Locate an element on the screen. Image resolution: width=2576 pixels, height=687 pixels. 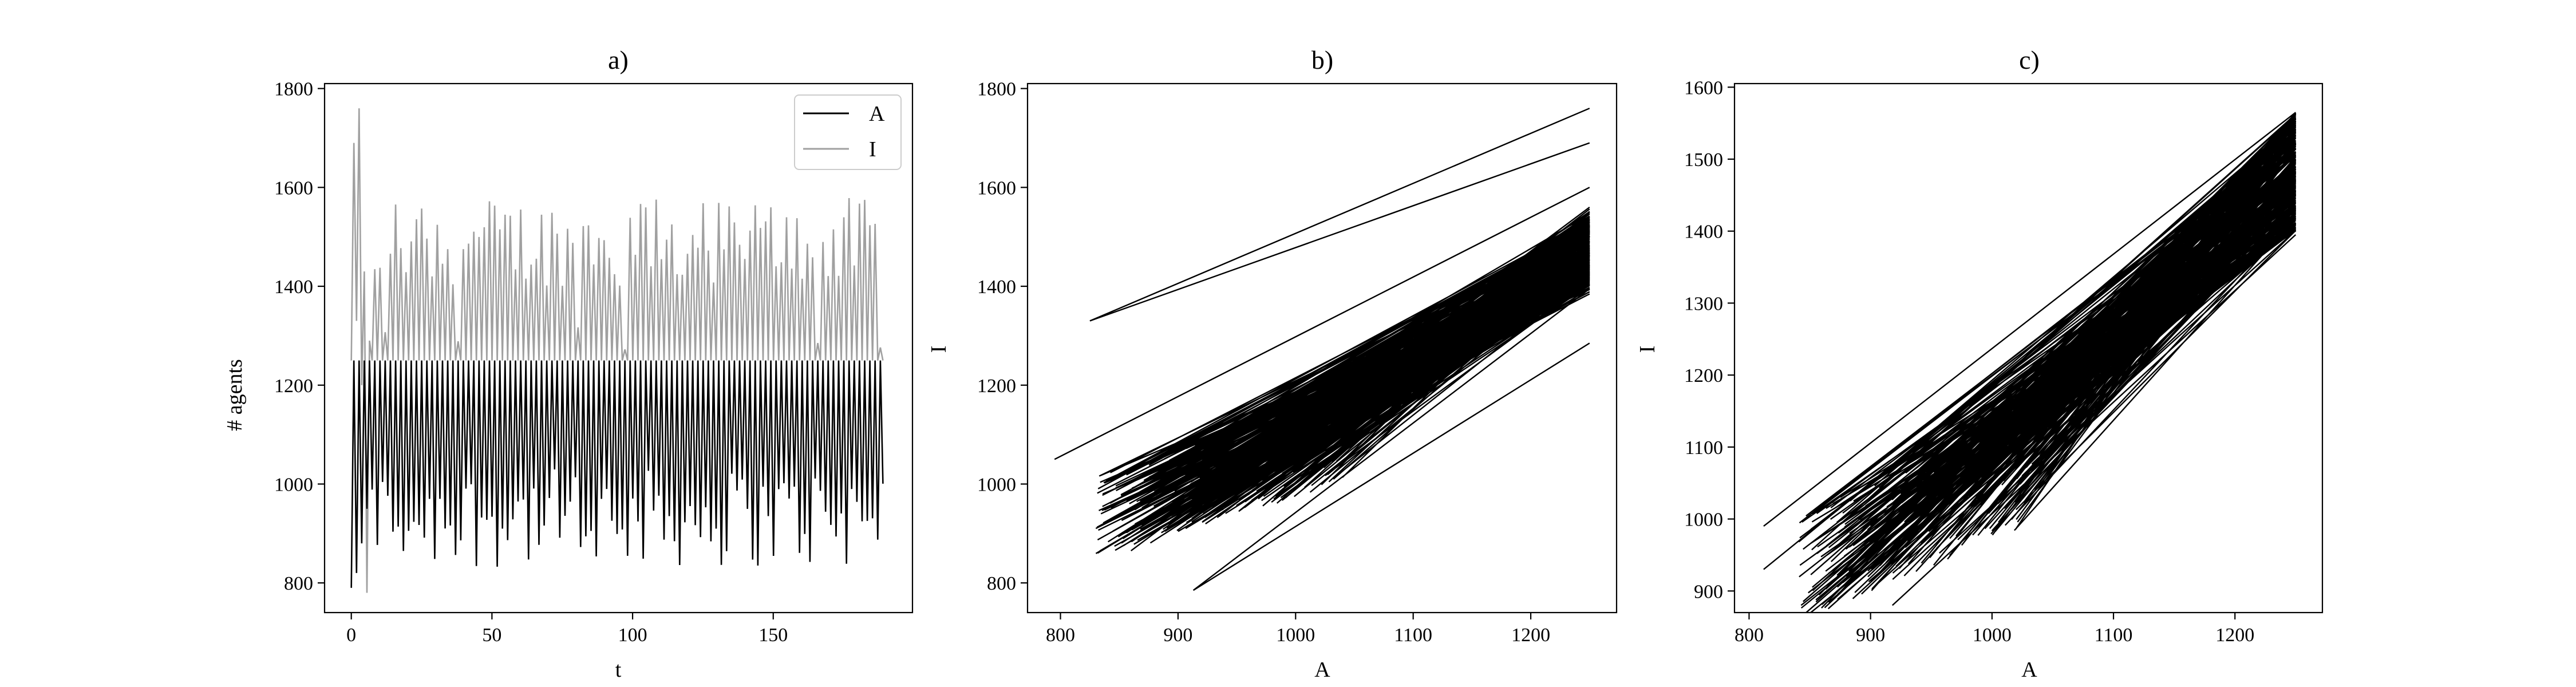
panel-b-ylabel: I is located at coordinates (939, 350).